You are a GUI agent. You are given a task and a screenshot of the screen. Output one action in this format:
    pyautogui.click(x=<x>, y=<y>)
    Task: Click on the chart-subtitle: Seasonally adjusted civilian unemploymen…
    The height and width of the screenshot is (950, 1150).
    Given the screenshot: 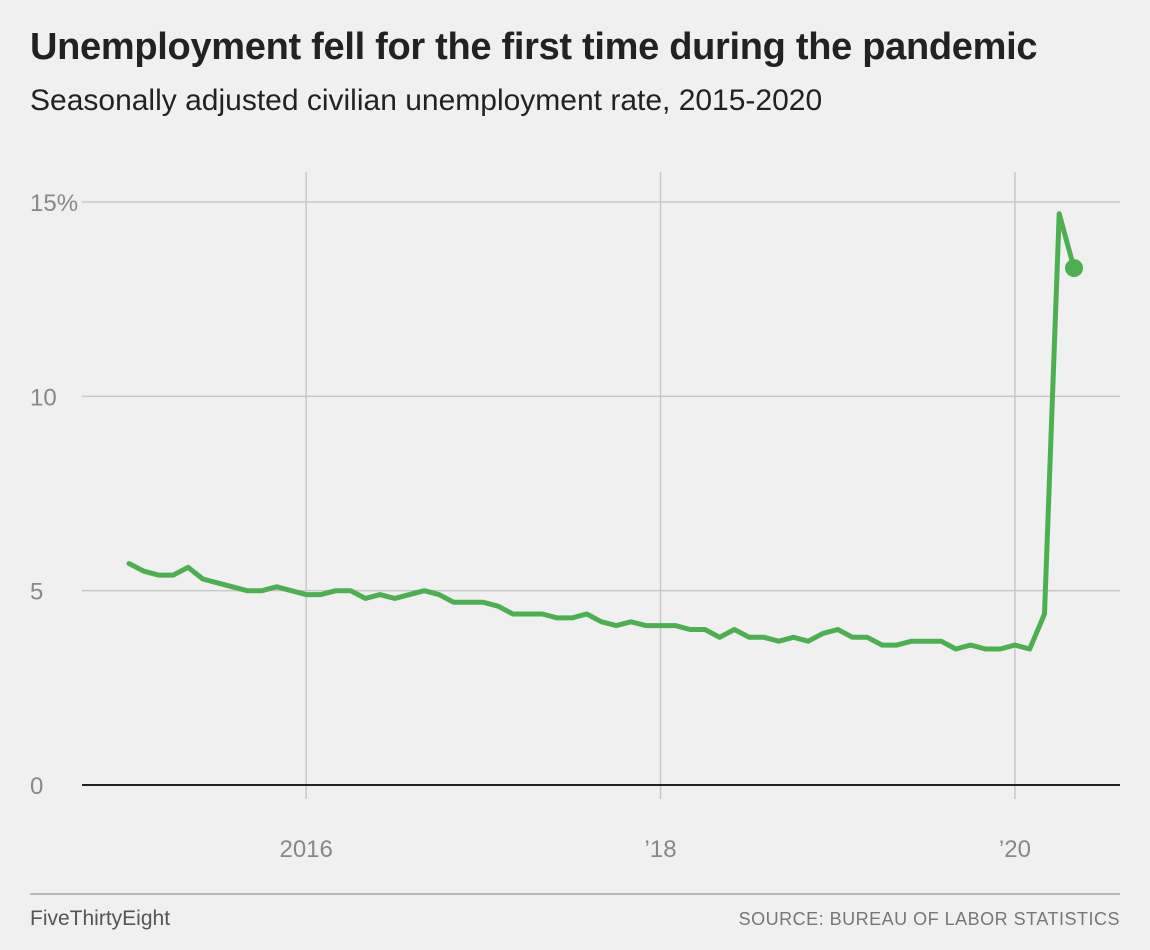 What is the action you would take?
    pyautogui.click(x=426, y=100)
    